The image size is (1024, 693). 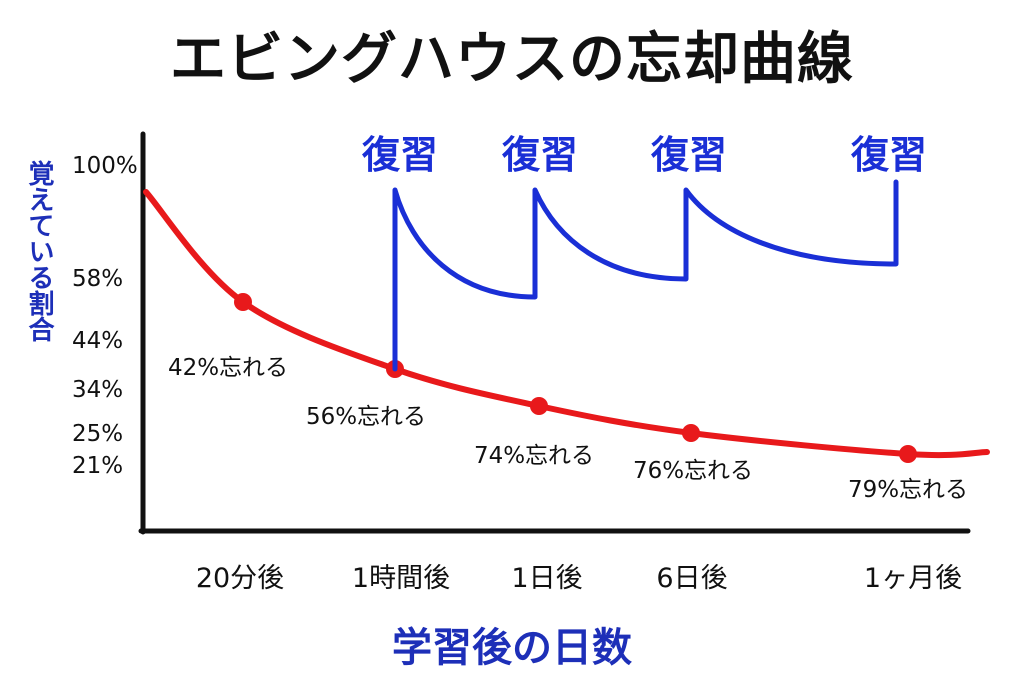 What do you see at coordinates (105, 166) in the screenshot?
I see `y-tick-label: 100%` at bounding box center [105, 166].